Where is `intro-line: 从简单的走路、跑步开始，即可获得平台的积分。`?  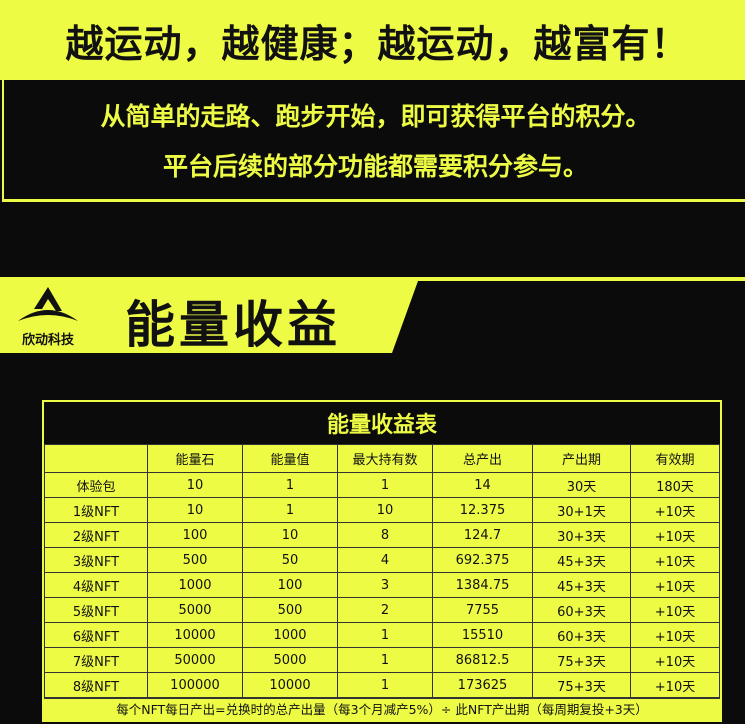
intro-line: 从简单的走路、跑步开始，即可获得平台的积分。 is located at coordinates (375, 116).